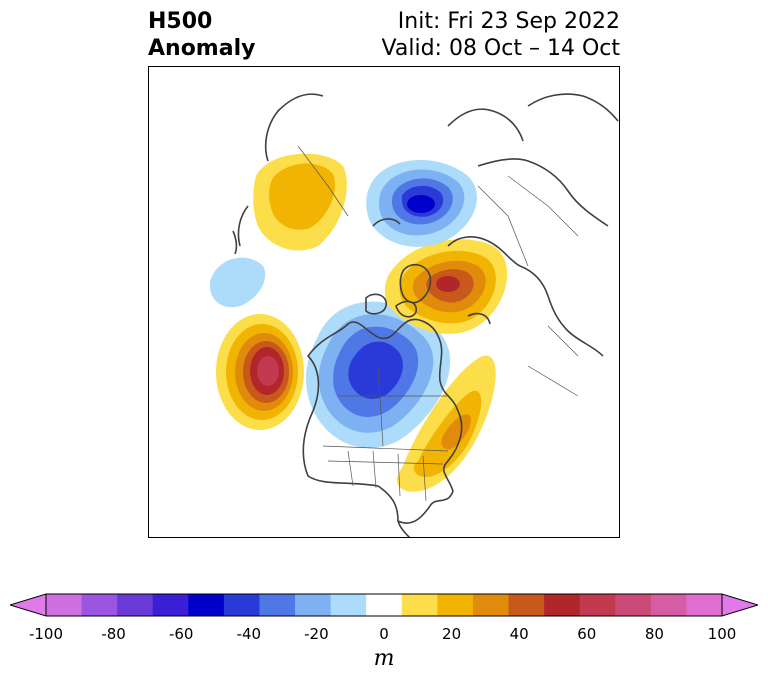  Describe the element at coordinates (201, 35) in the screenshot. I see `chart-title-left: H500 Anomaly` at that location.